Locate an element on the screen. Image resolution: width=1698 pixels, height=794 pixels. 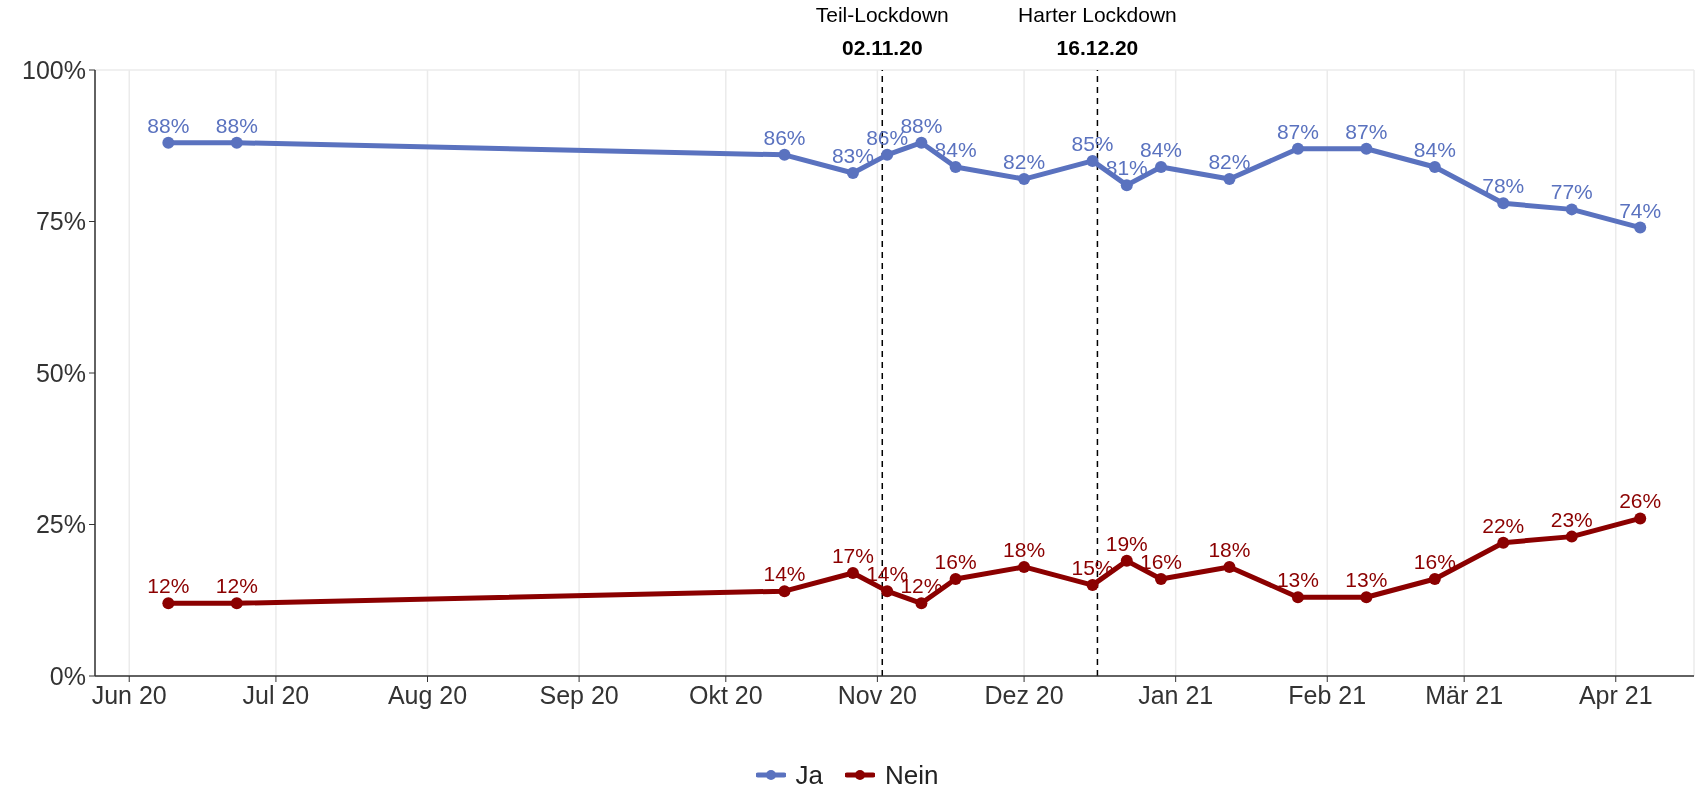
data-label: 74% is located at coordinates (1640, 210).